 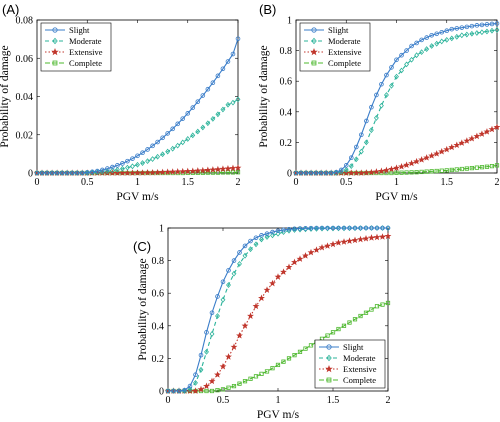 I want to click on y-tick-label: 0, so click(x=289, y=174).